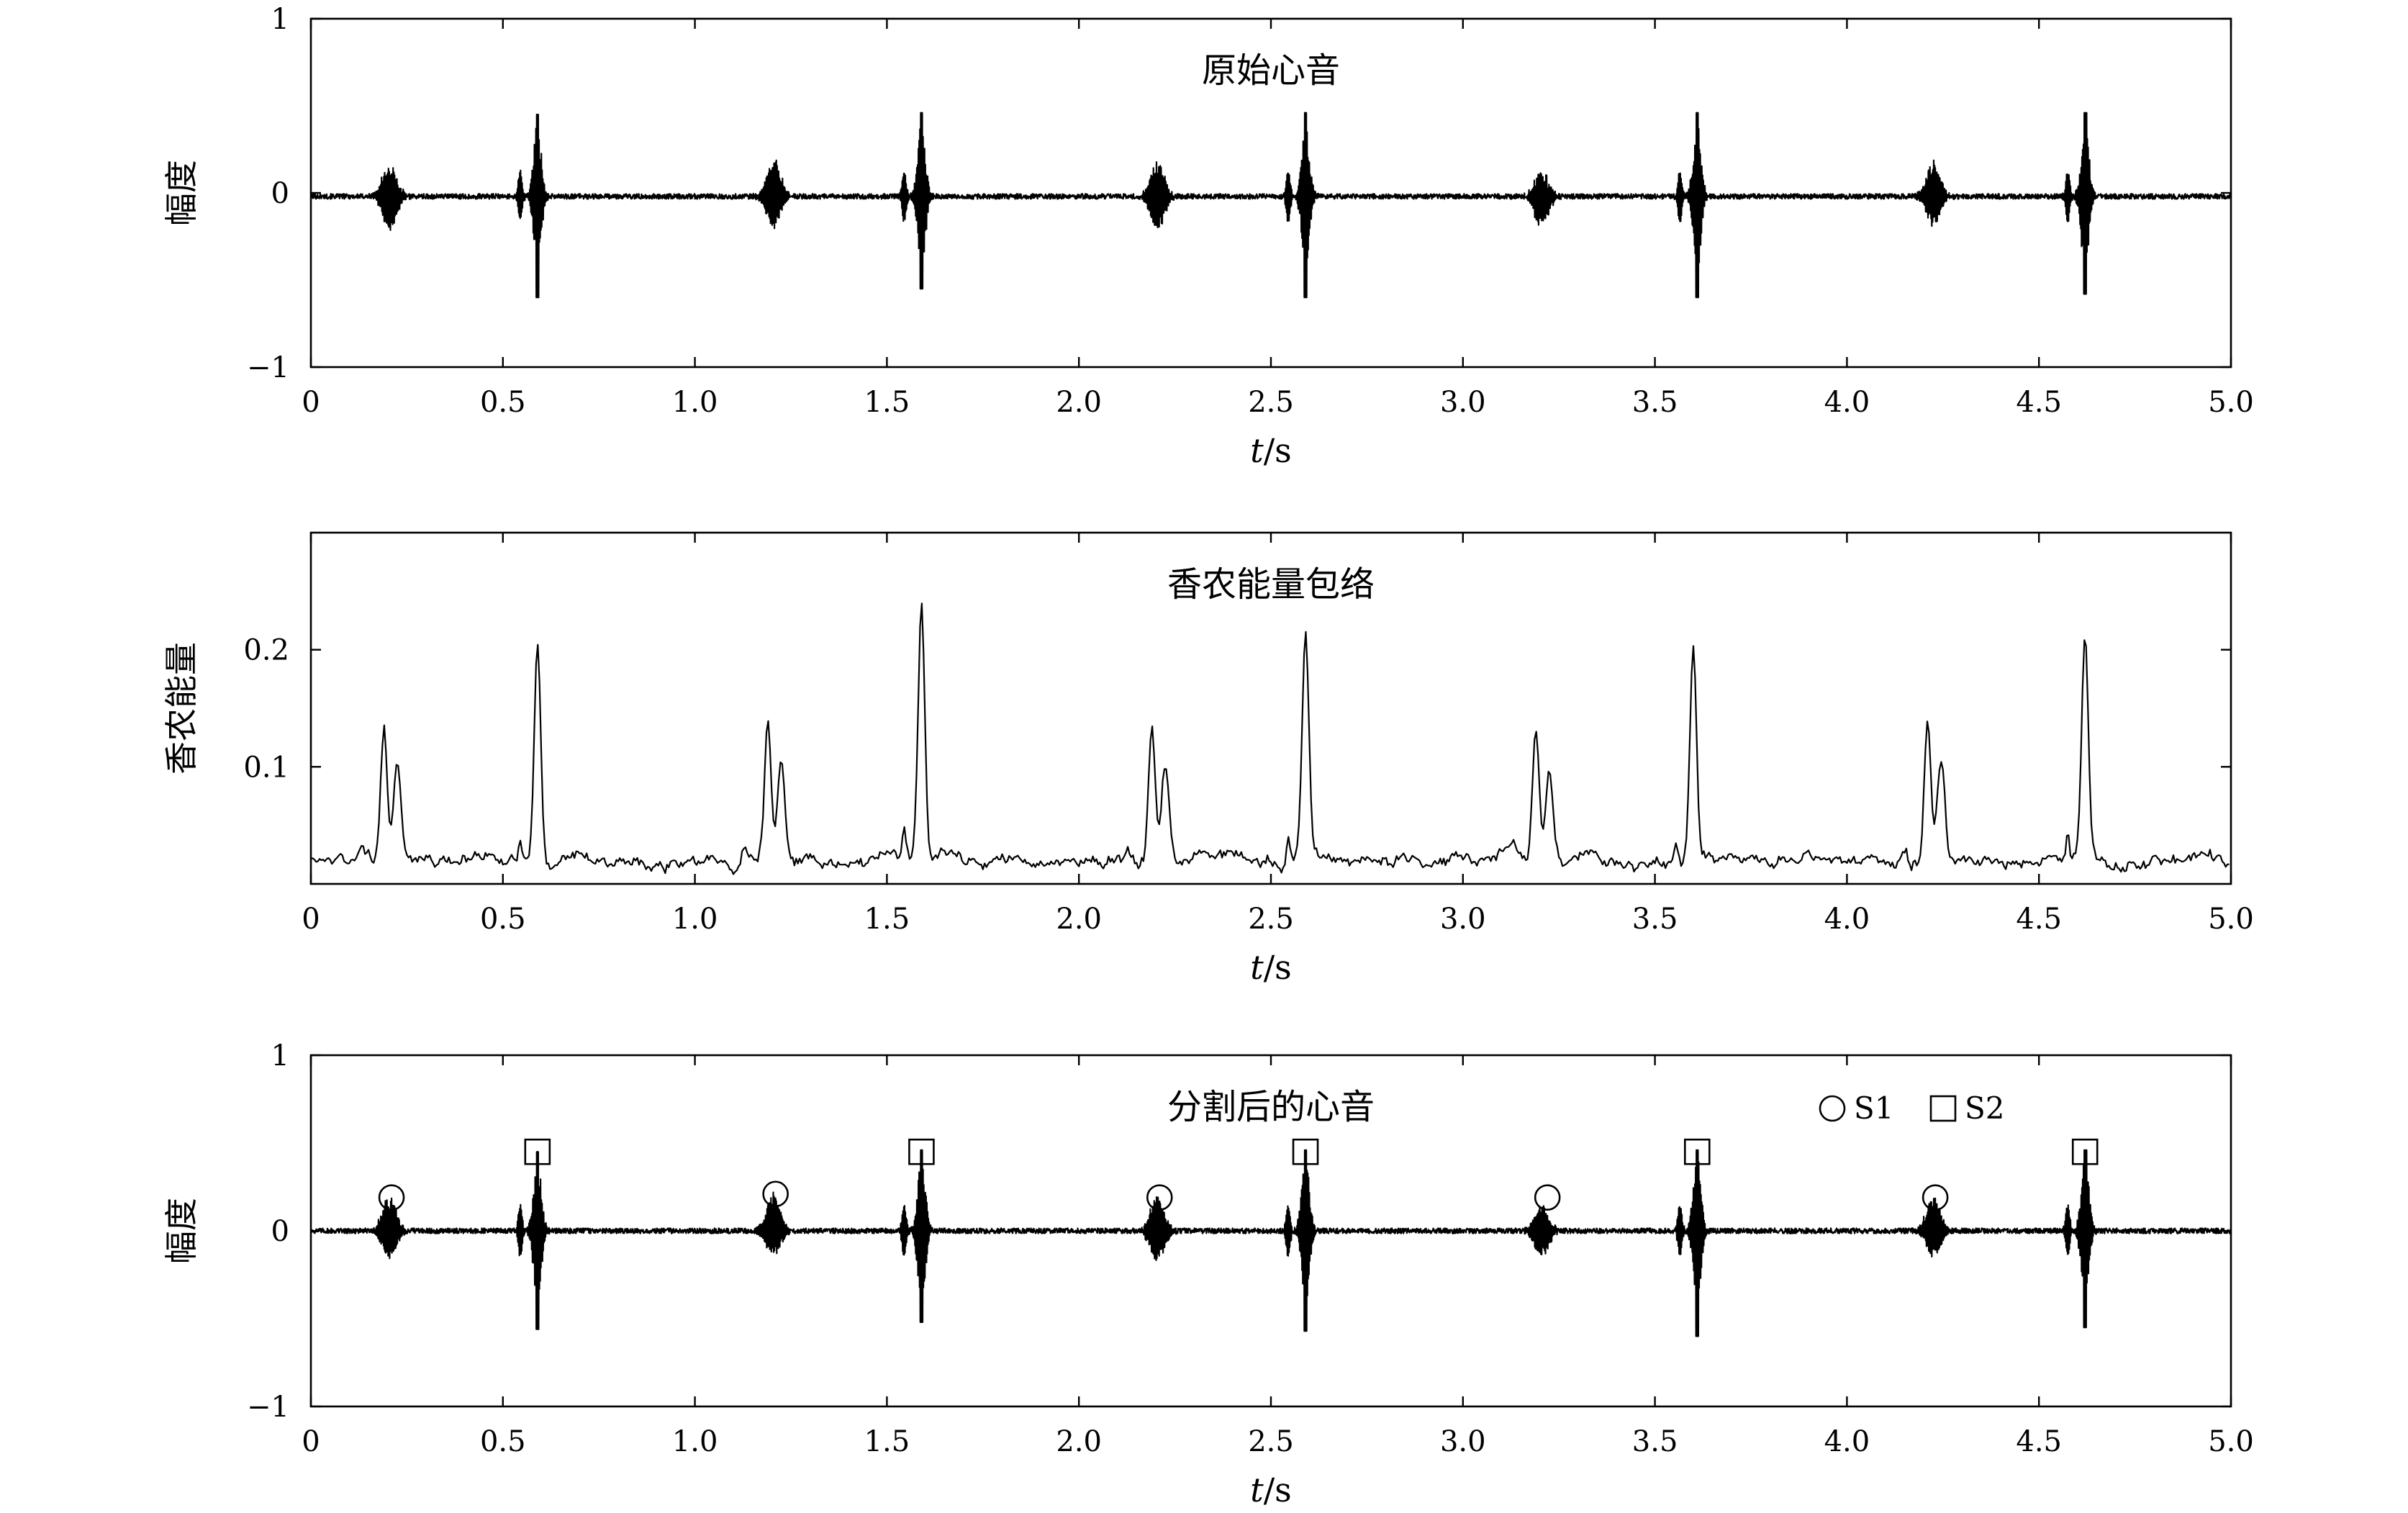  I want to click on y-tick-label: 0.1, so click(266, 767).